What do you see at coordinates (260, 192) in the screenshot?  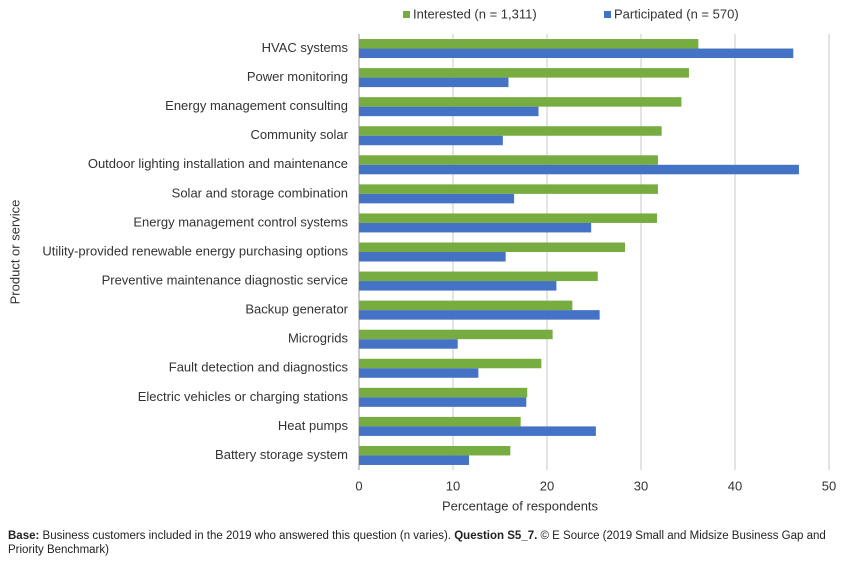 I see `y-tick-label: Solar and storage combination` at bounding box center [260, 192].